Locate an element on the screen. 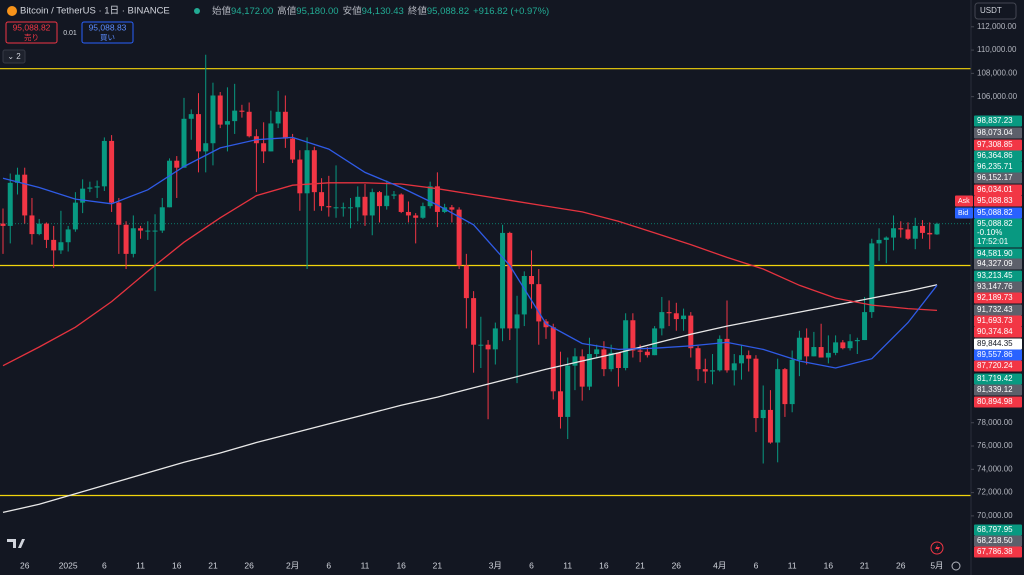 Image resolution: width=1024 pixels, height=575 pixels. side-tag is located at coordinates (964, 201).